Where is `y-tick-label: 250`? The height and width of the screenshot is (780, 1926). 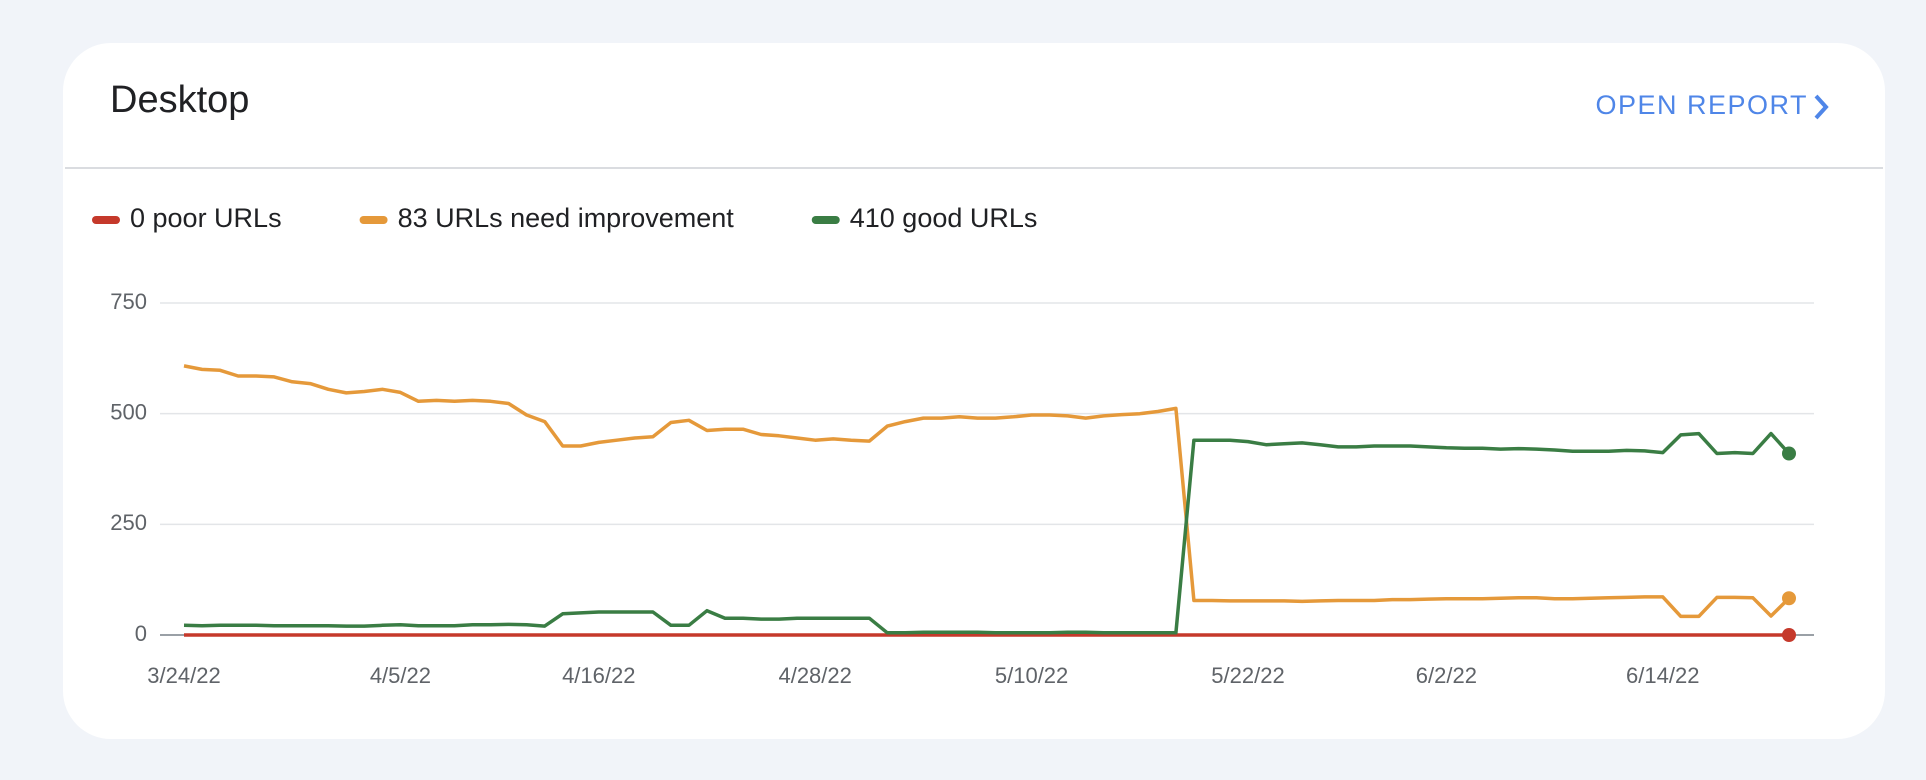 y-tick-label: 250 is located at coordinates (128, 522).